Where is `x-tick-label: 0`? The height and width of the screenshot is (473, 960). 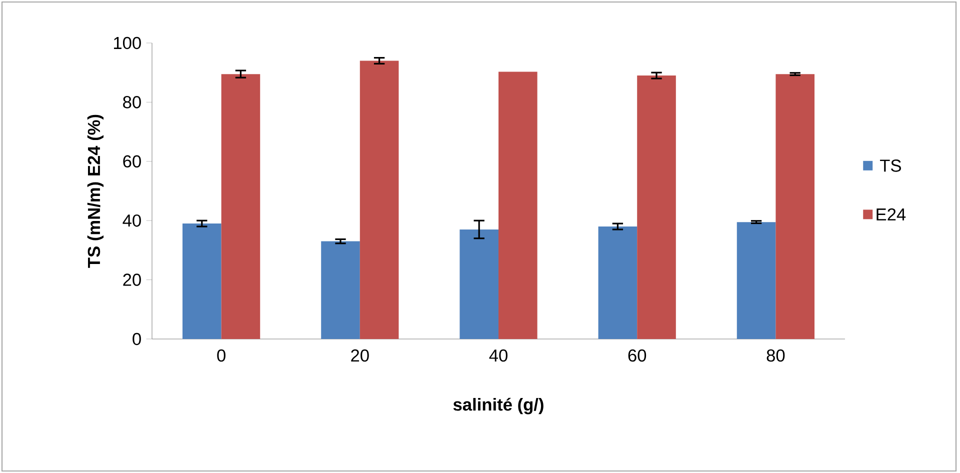 x-tick-label: 0 is located at coordinates (221, 355).